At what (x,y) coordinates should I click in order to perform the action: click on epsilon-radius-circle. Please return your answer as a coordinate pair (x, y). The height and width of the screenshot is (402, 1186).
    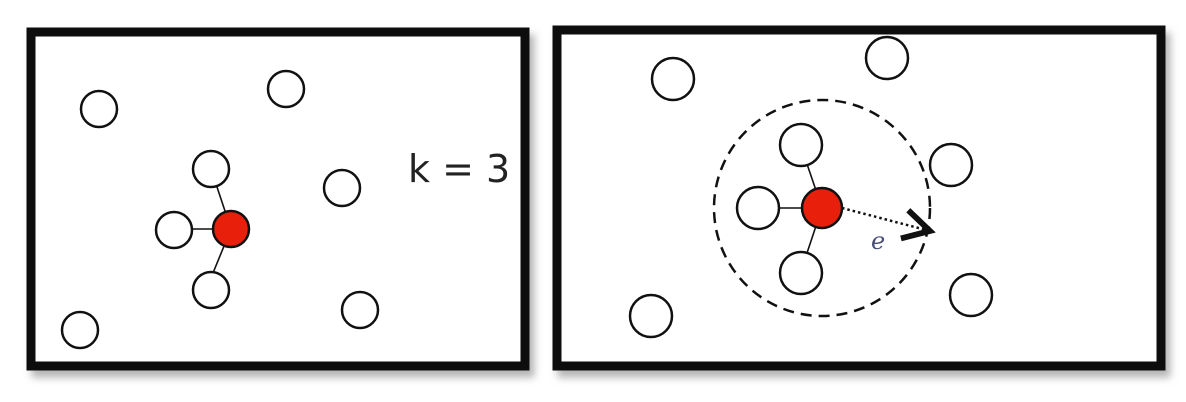
    Looking at the image, I should click on (822, 208).